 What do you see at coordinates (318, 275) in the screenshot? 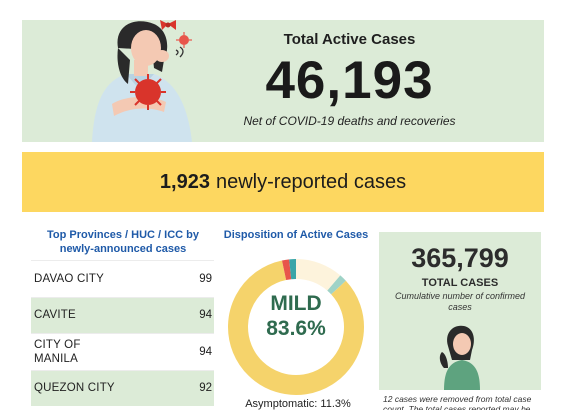
I see `donut-slice-asymptomatic` at bounding box center [318, 275].